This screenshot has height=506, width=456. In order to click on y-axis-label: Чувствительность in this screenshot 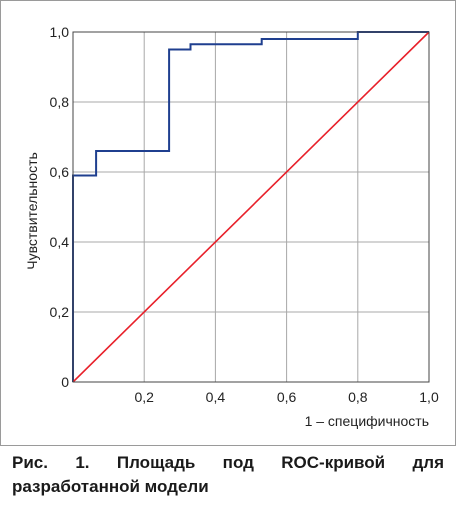, I will do `click(32, 211)`.